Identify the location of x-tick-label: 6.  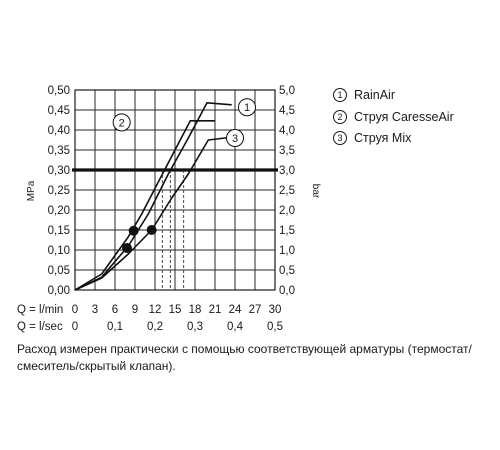
(115, 310).